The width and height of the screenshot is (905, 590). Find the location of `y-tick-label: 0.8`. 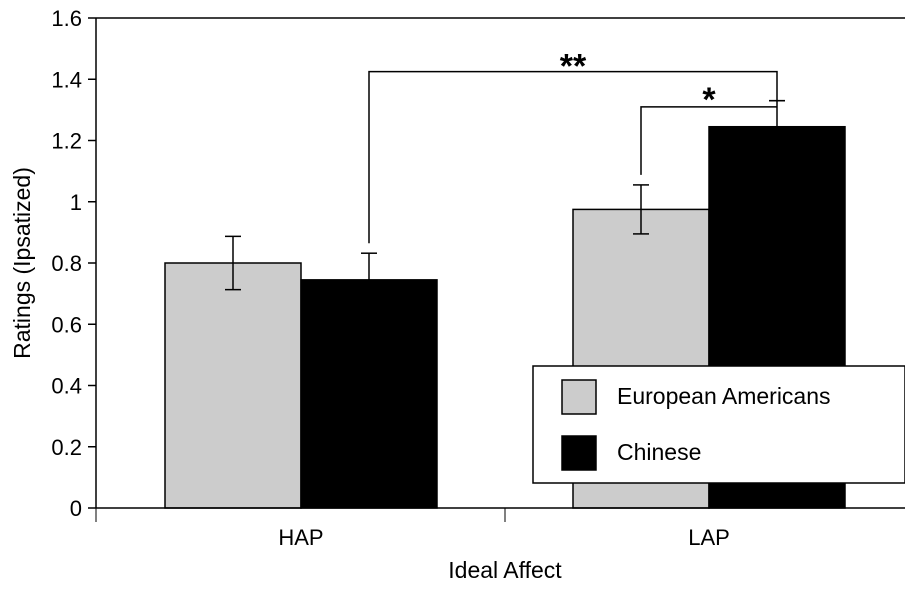

y-tick-label: 0.8 is located at coordinates (66, 263).